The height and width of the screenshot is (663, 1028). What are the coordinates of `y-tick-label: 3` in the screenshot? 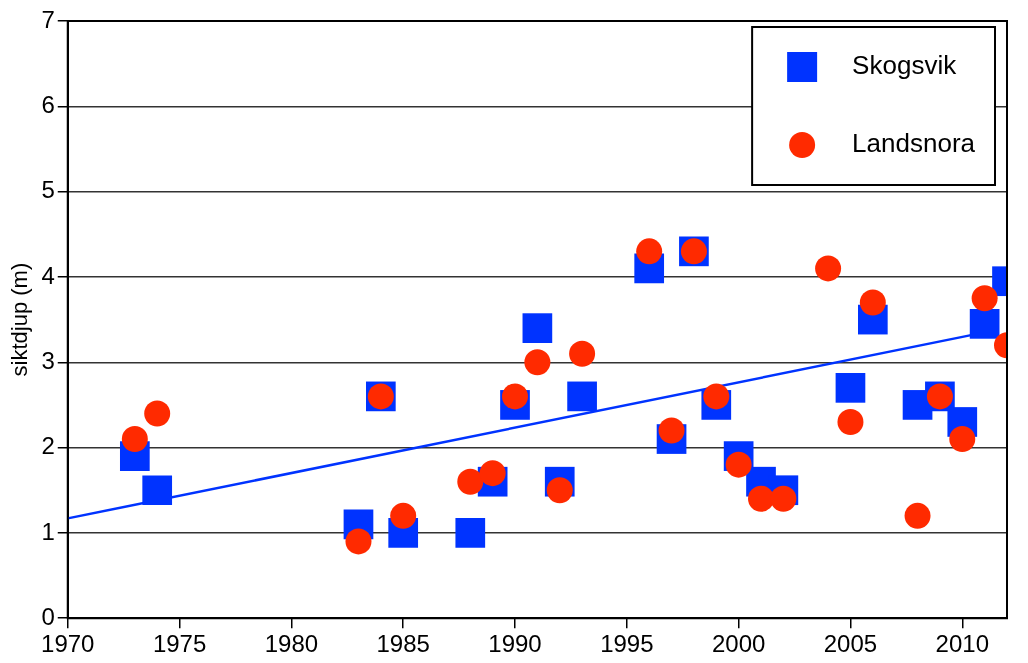 It's located at (48, 360).